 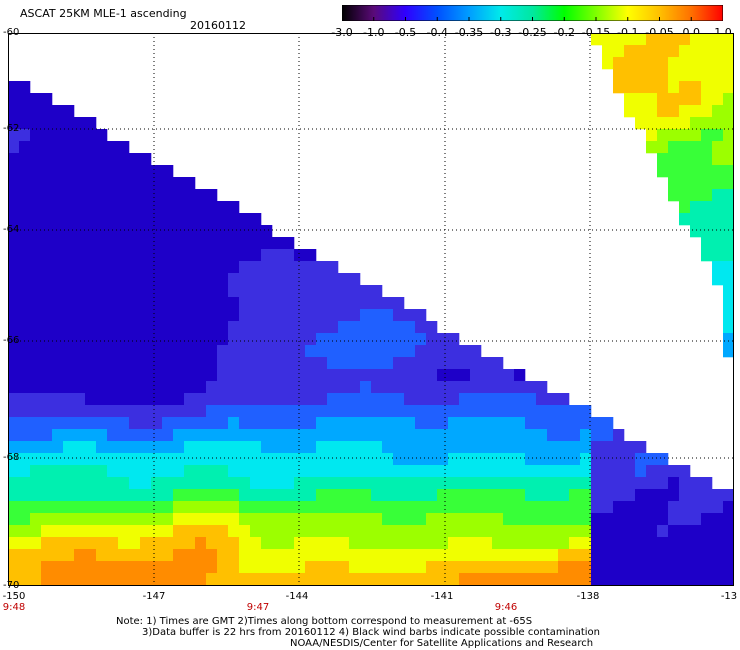 I want to click on colorbar-label: -1.0, so click(x=374, y=32).